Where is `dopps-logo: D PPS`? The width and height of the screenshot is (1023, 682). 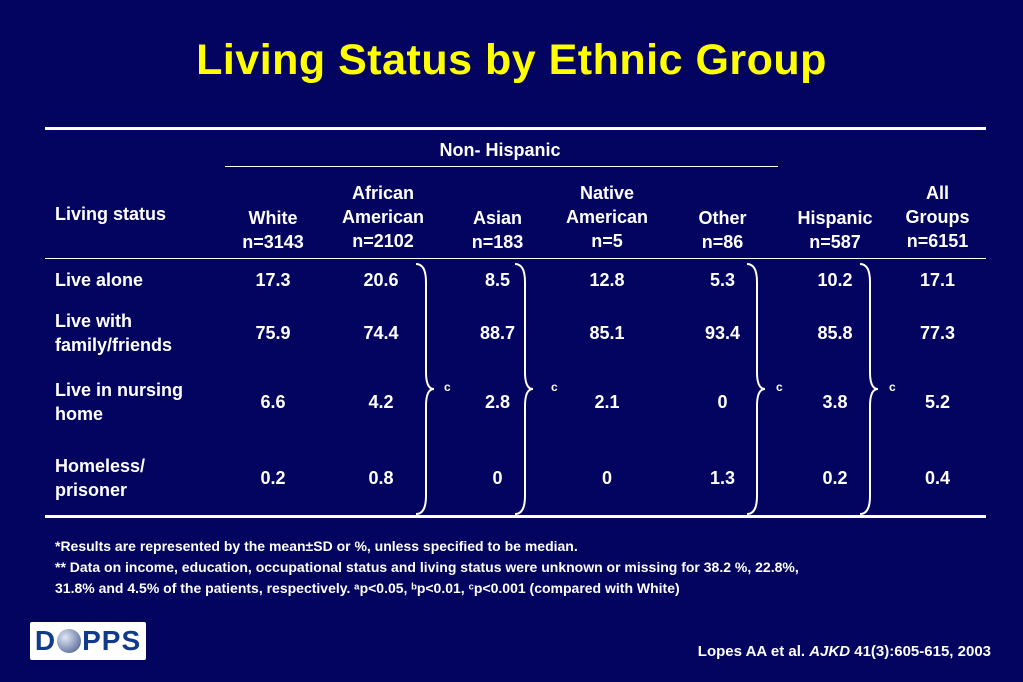 dopps-logo: D PPS is located at coordinates (88, 641).